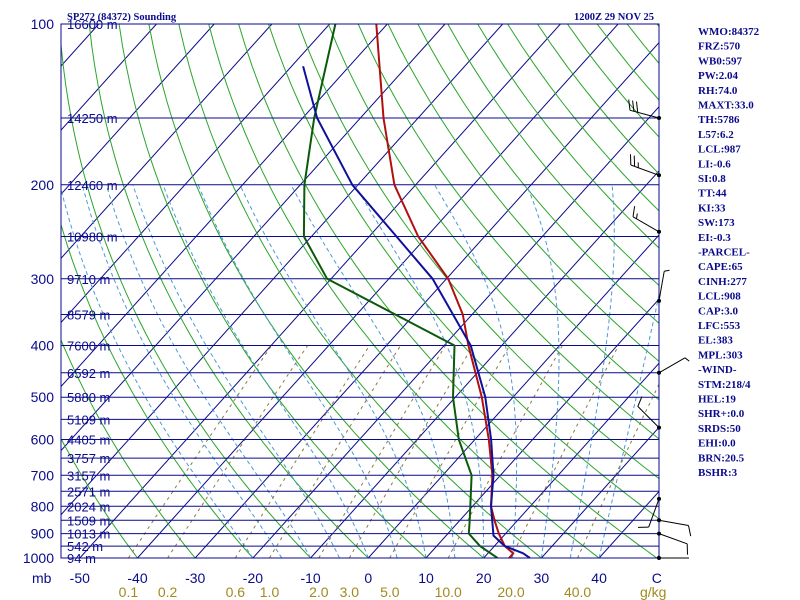  Describe the element at coordinates (137, 578) in the screenshot. I see `temperature-tick-label: -40` at that location.